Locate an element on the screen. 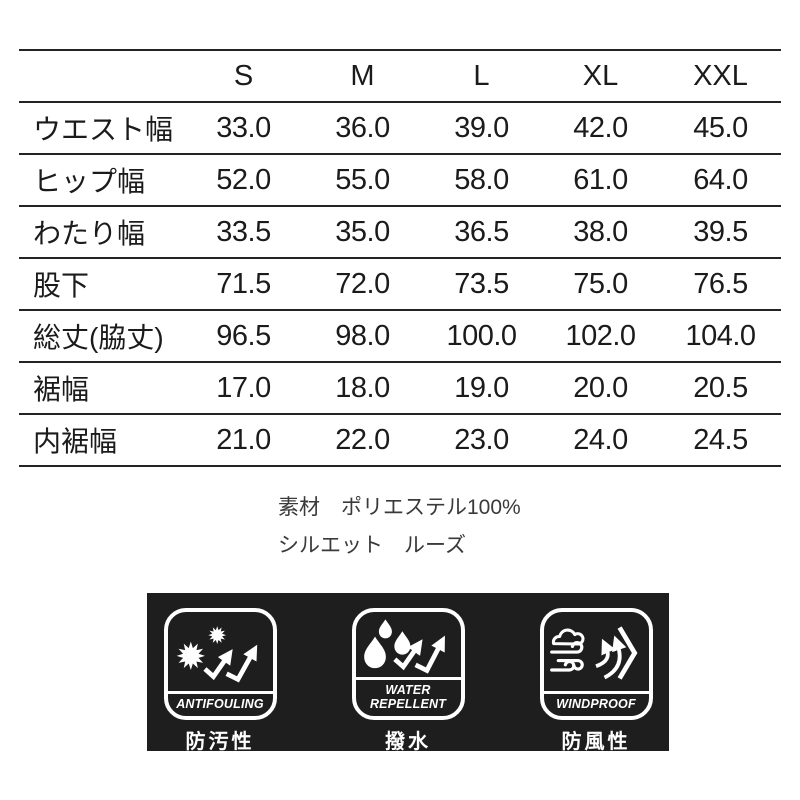  cell-value: 98.0 is located at coordinates (362, 335).